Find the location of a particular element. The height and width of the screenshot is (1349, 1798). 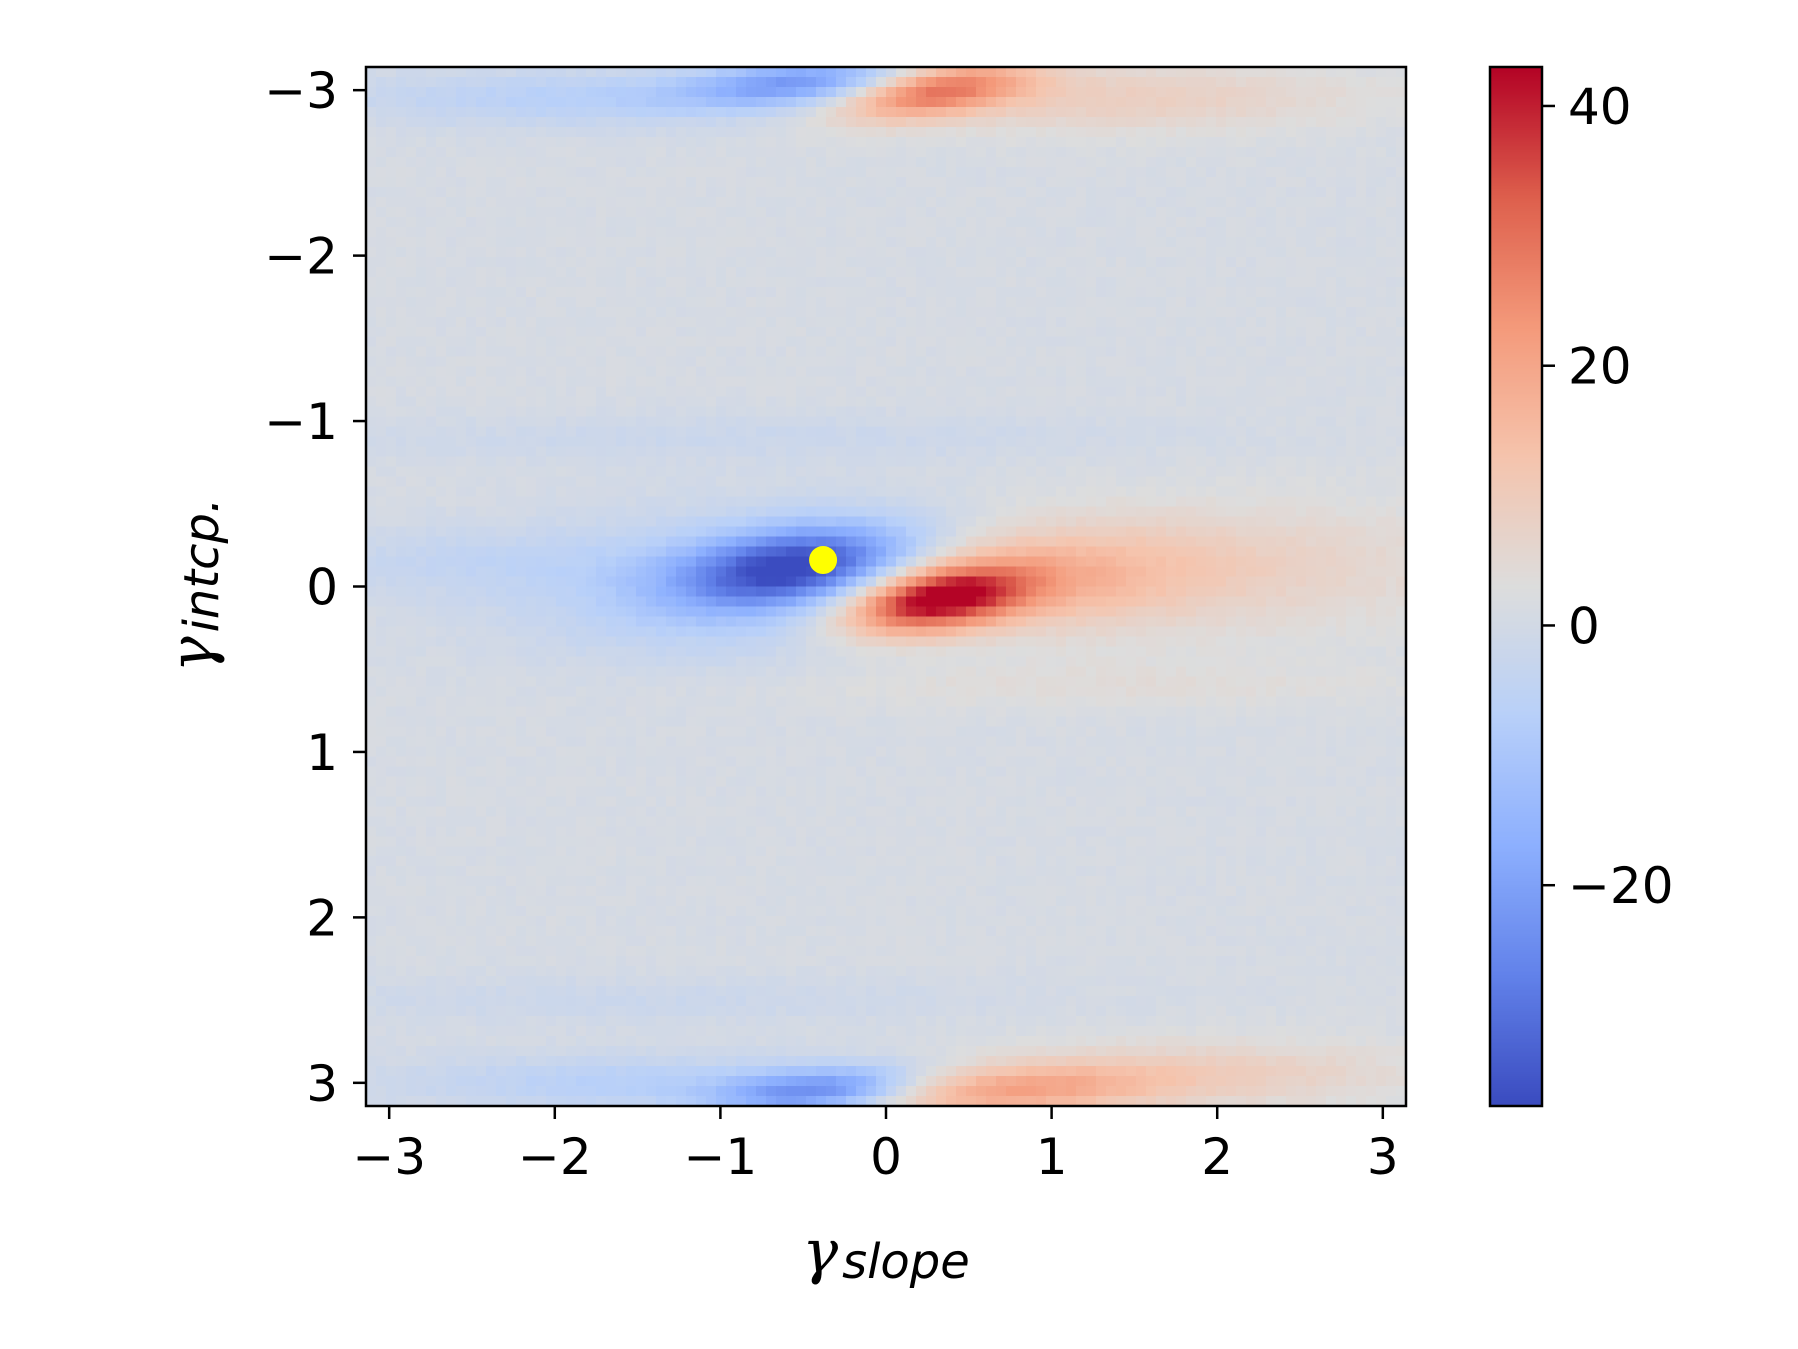

colorbar-tick-label: 40 is located at coordinates (1600, 107).